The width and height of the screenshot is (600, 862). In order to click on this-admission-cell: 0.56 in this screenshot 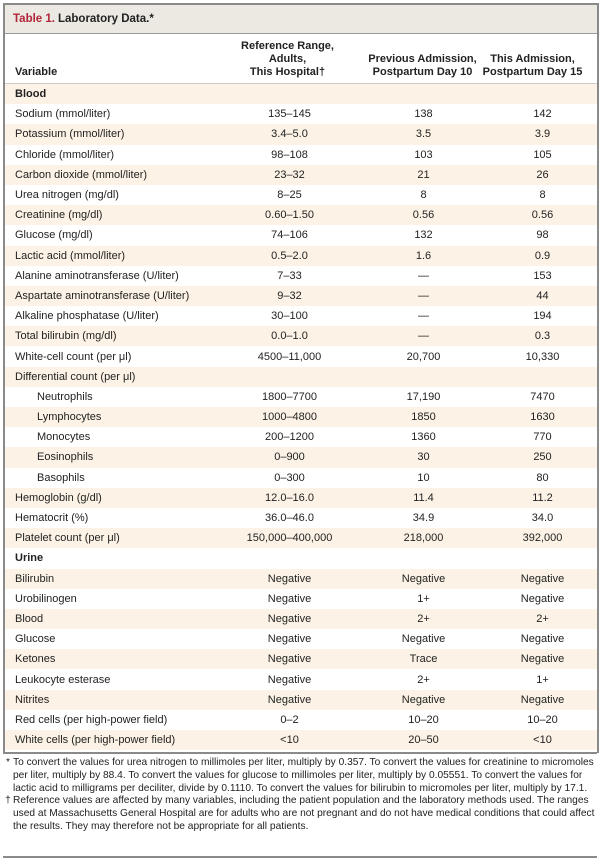, I will do `click(542, 215)`.